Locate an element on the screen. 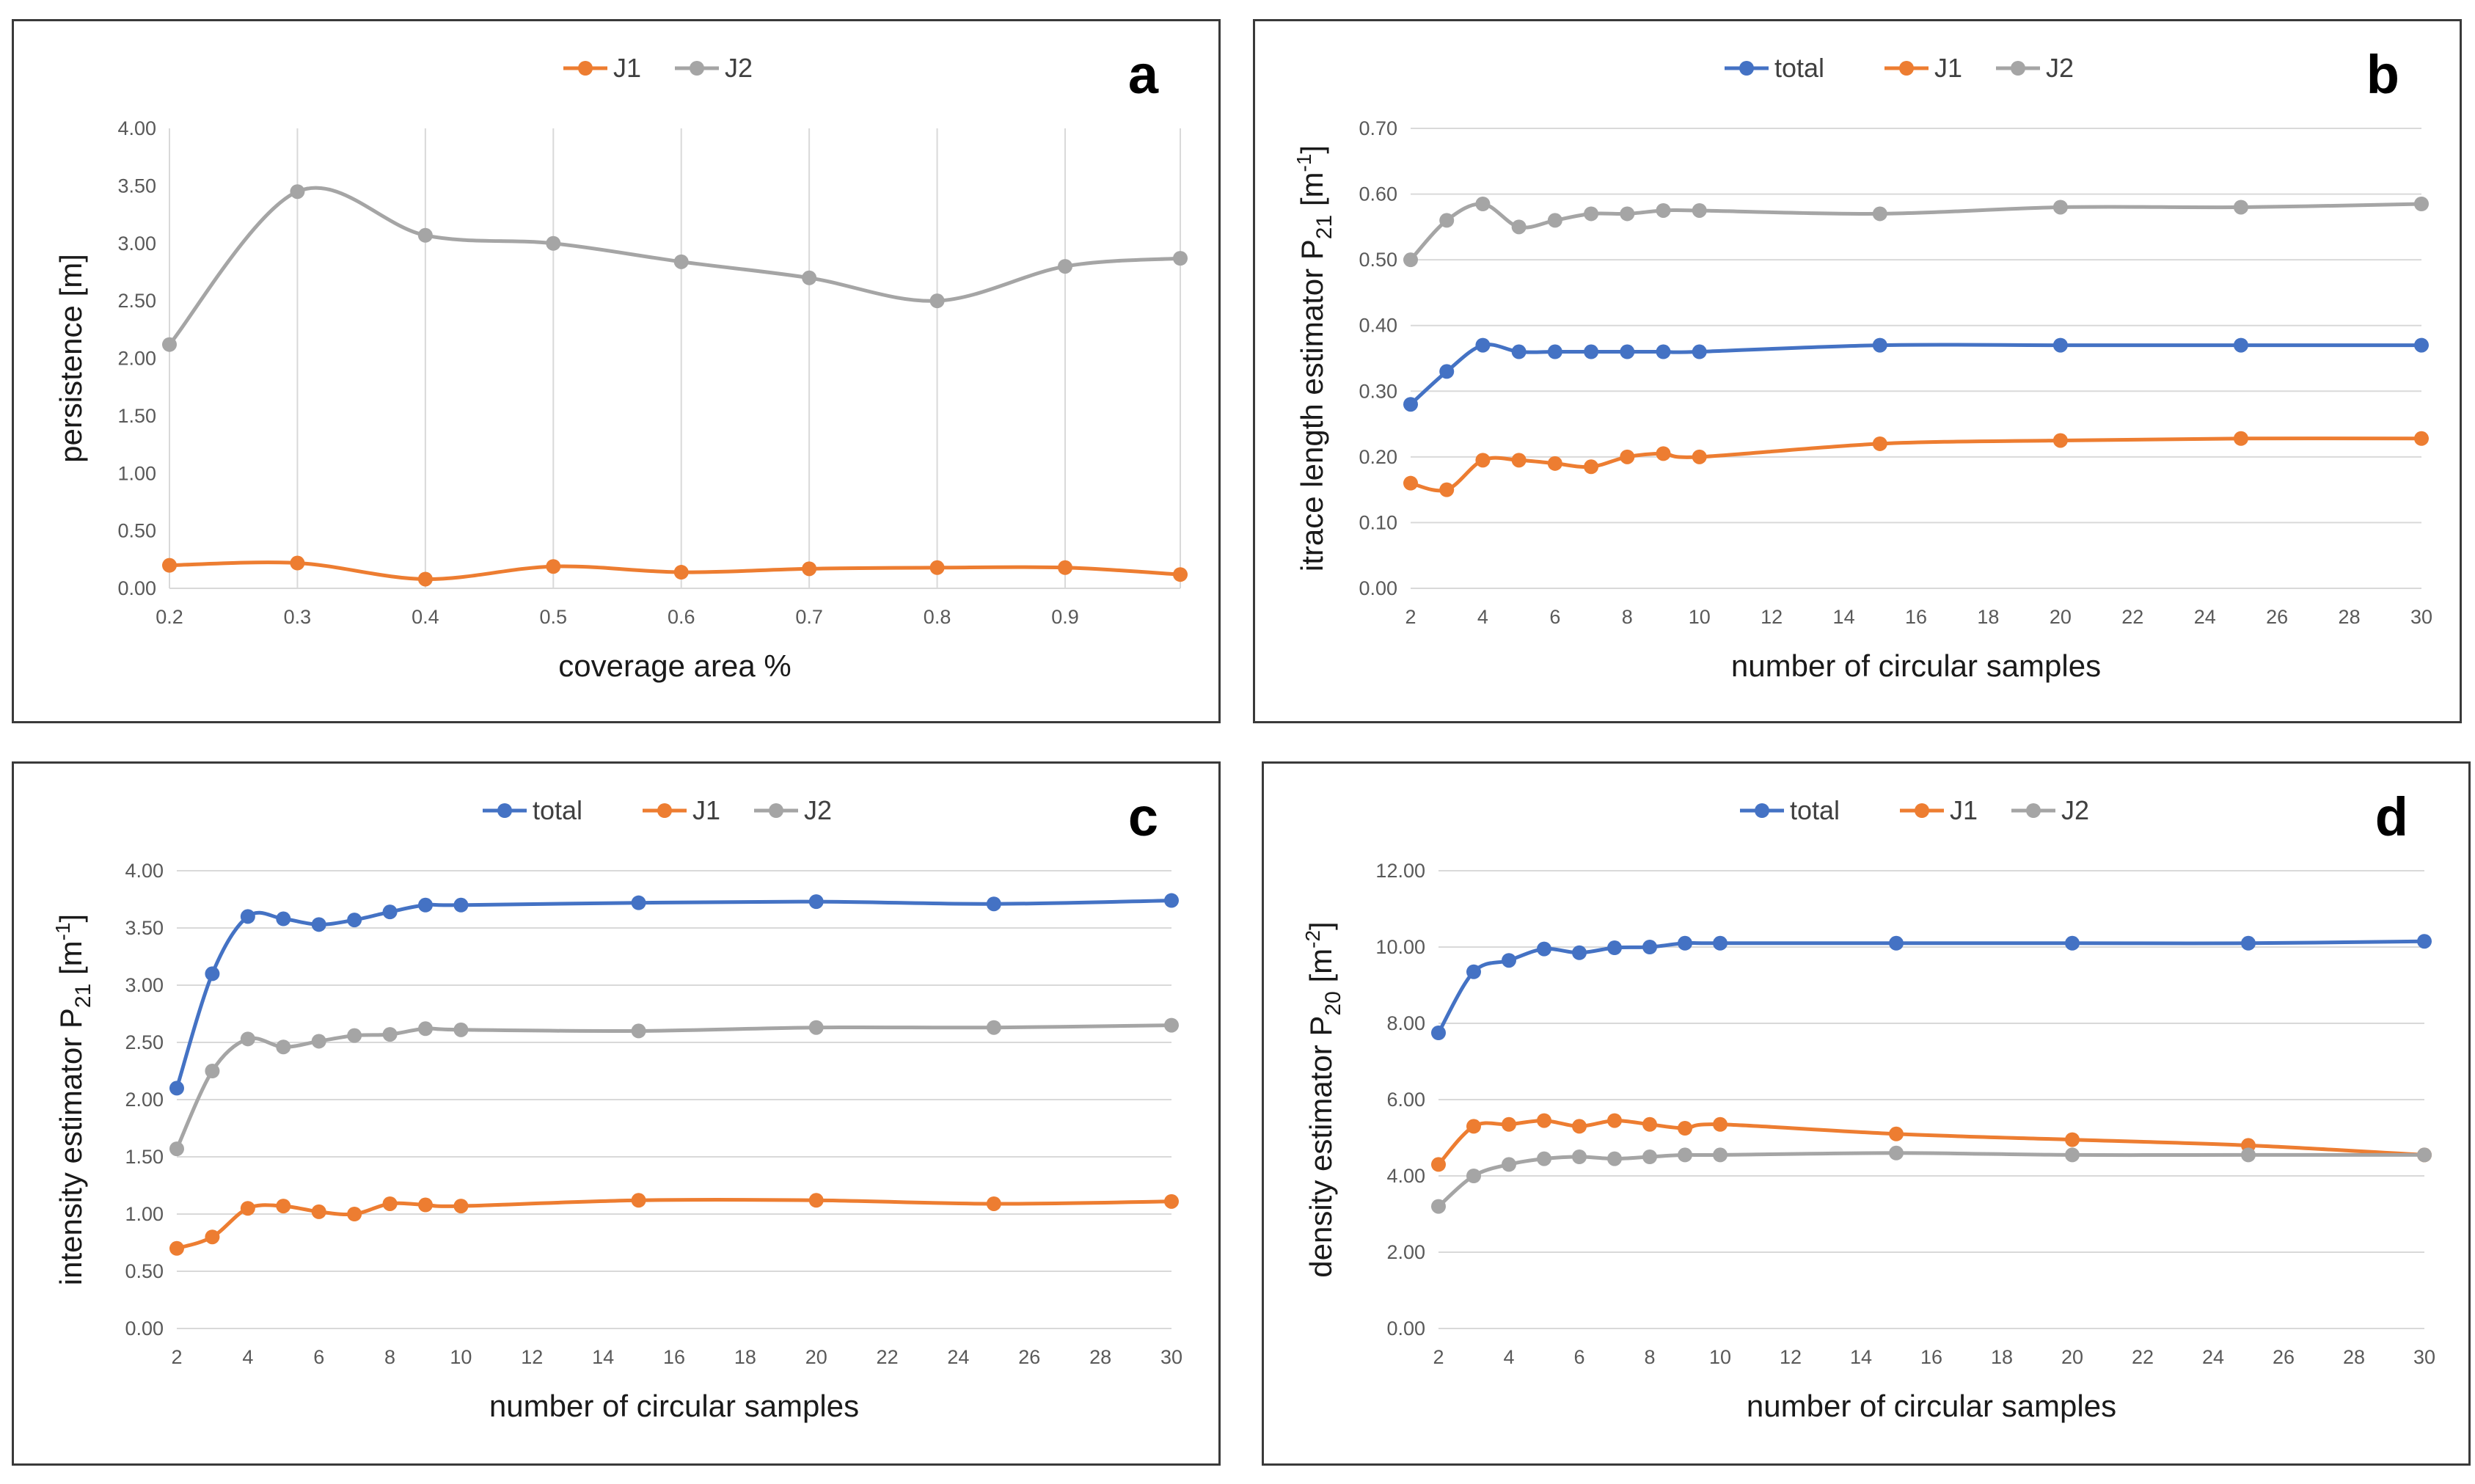  chart-b-xtick-label: 4 is located at coordinates (1482, 617).